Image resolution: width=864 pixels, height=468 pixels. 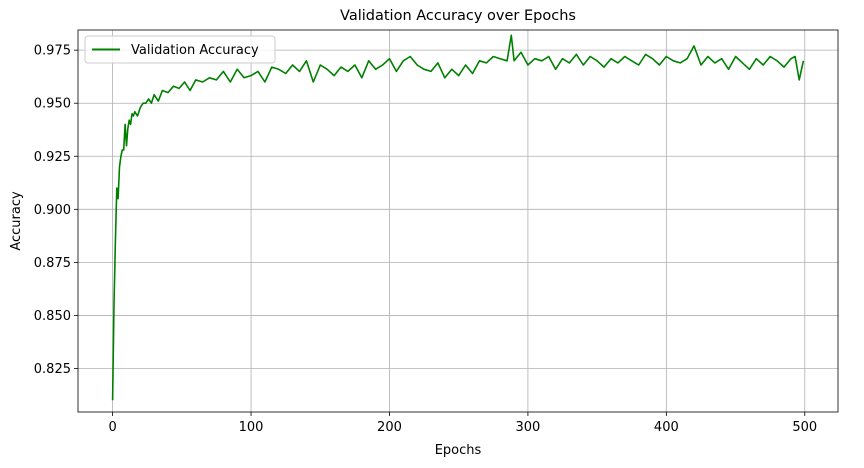 What do you see at coordinates (52, 104) in the screenshot?
I see `y-tick-label: 0.950` at bounding box center [52, 104].